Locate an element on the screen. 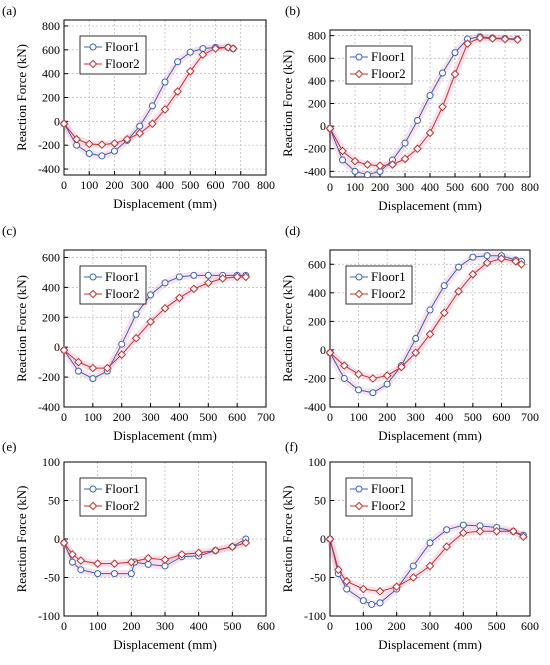  y-tick-label: 0 is located at coordinates (57, 347).